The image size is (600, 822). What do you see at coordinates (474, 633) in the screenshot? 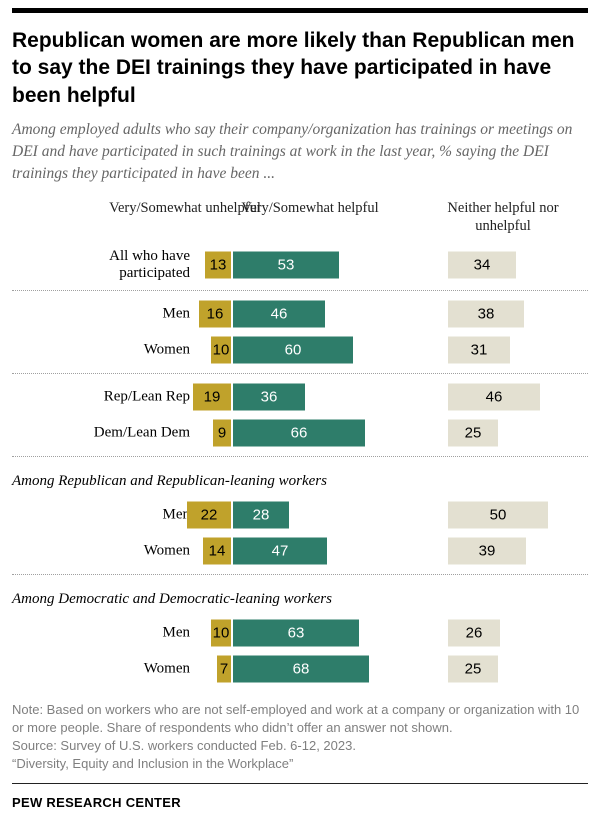
I see `bar-neither: 26` at bounding box center [474, 633].